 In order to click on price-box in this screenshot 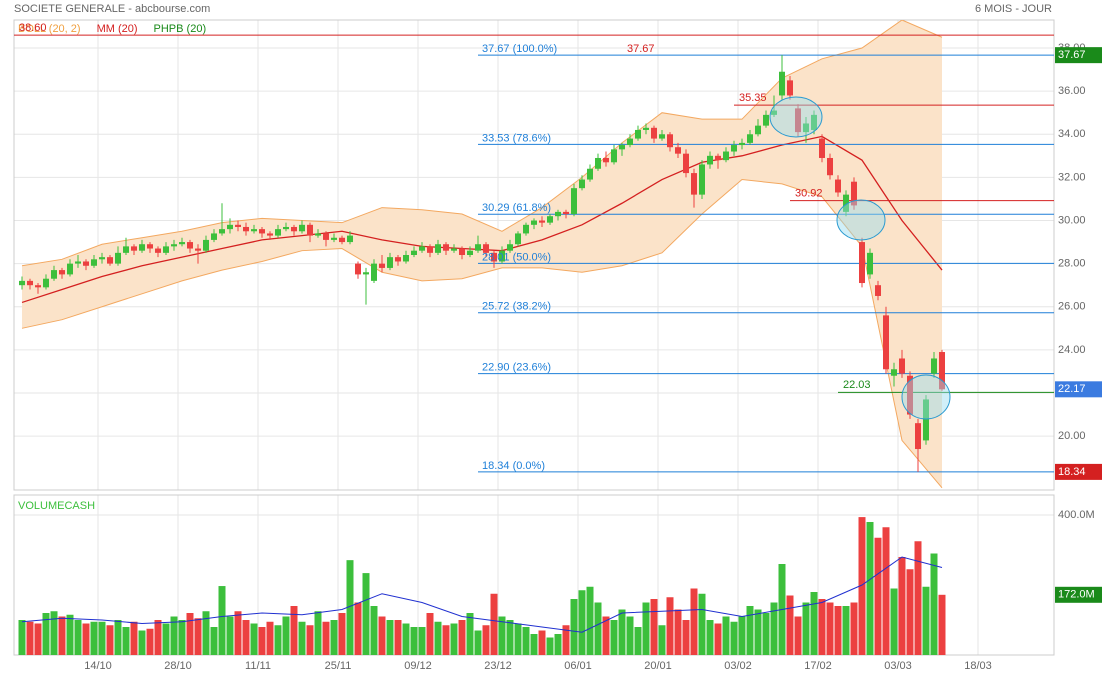, I will do `click(1078, 55)`.